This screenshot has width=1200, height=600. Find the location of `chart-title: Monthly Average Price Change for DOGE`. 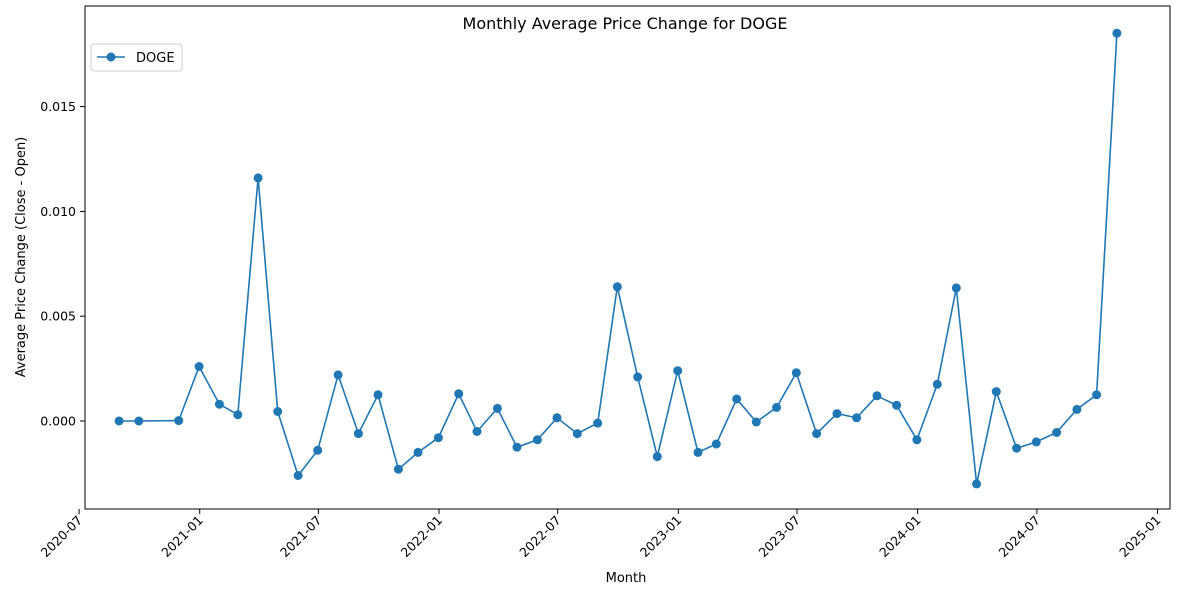

chart-title: Monthly Average Price Change for DOGE is located at coordinates (625, 23).